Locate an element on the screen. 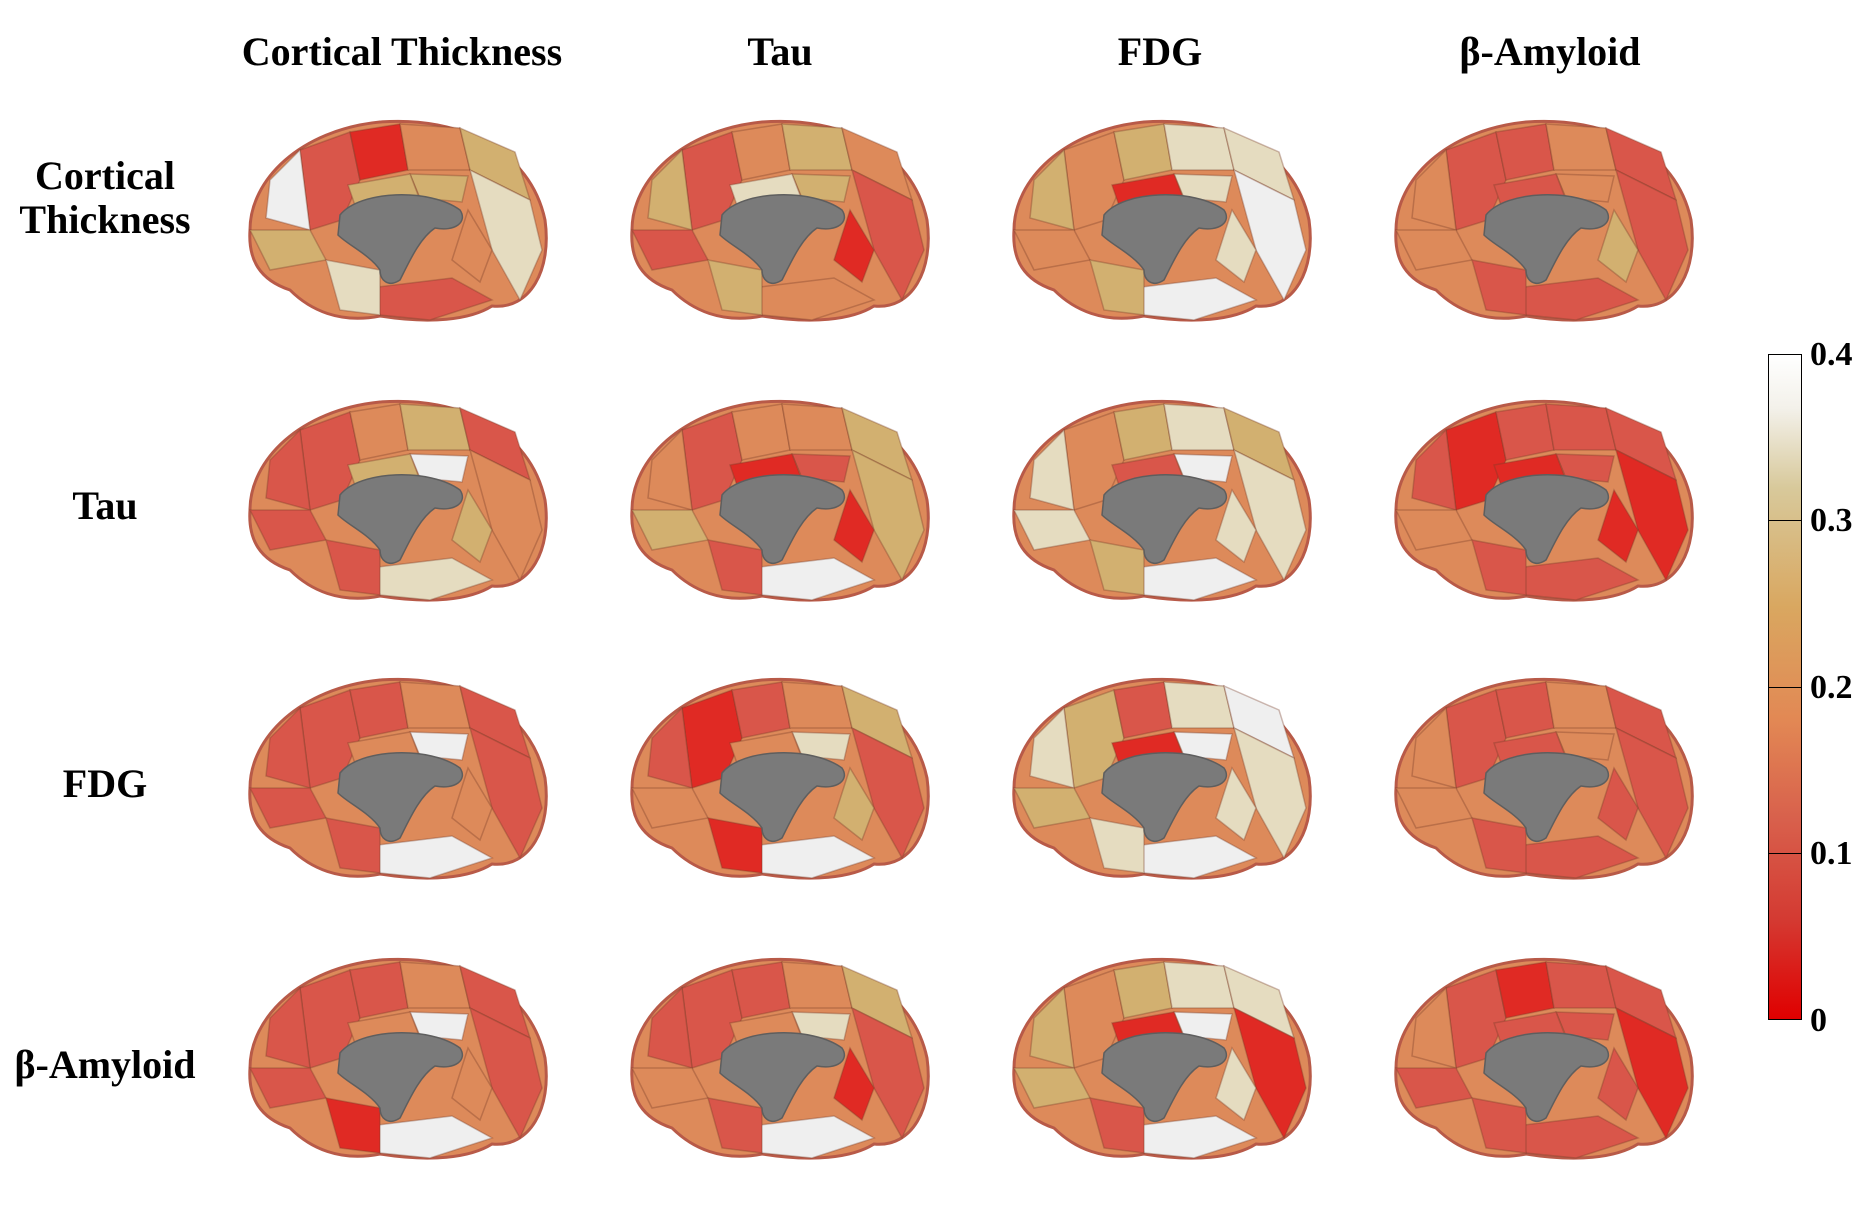 Image resolution: width=1872 pixels, height=1230 pixels. row-header-line: FDG is located at coordinates (105, 783).